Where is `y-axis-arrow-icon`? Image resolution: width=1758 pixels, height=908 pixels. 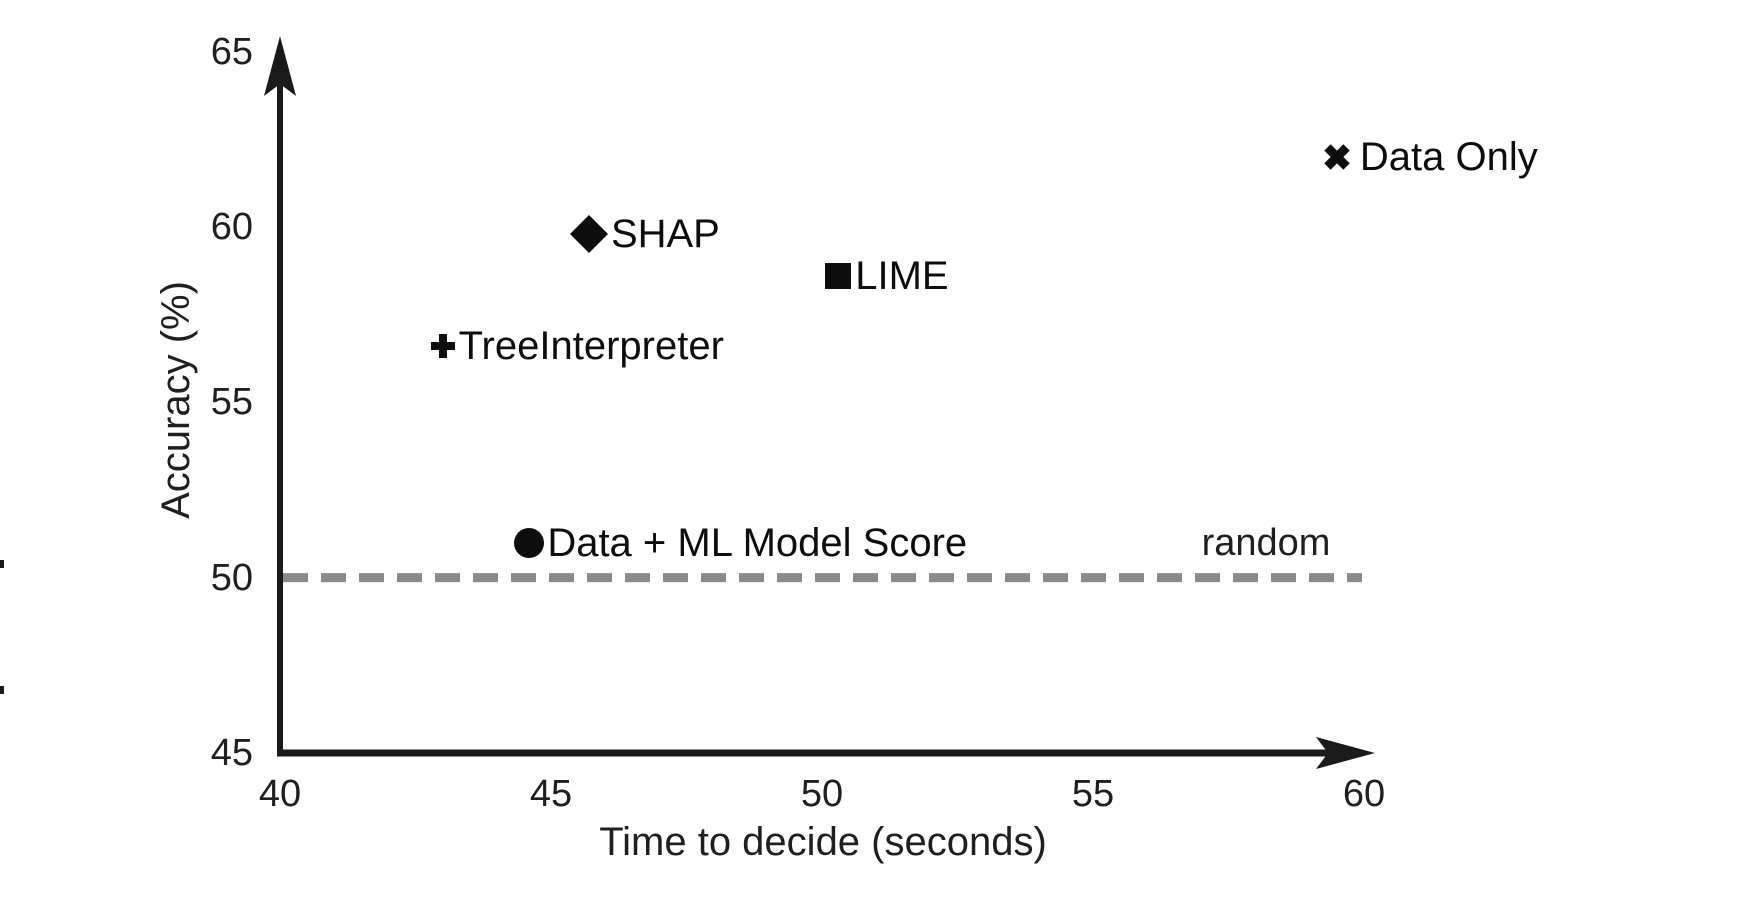
y-axis-arrow-icon is located at coordinates (280, 66).